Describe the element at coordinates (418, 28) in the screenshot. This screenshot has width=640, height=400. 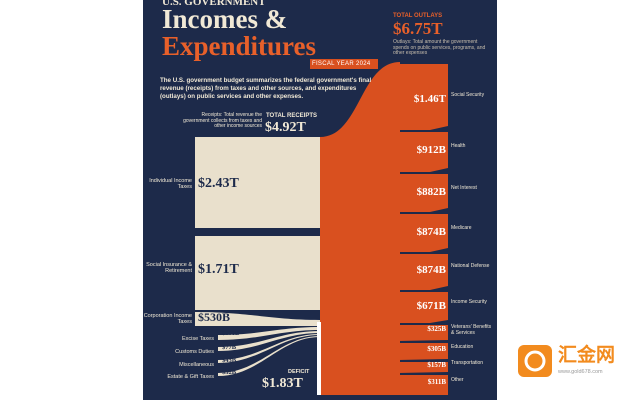
I see `outlays-total: $6.75T` at that location.